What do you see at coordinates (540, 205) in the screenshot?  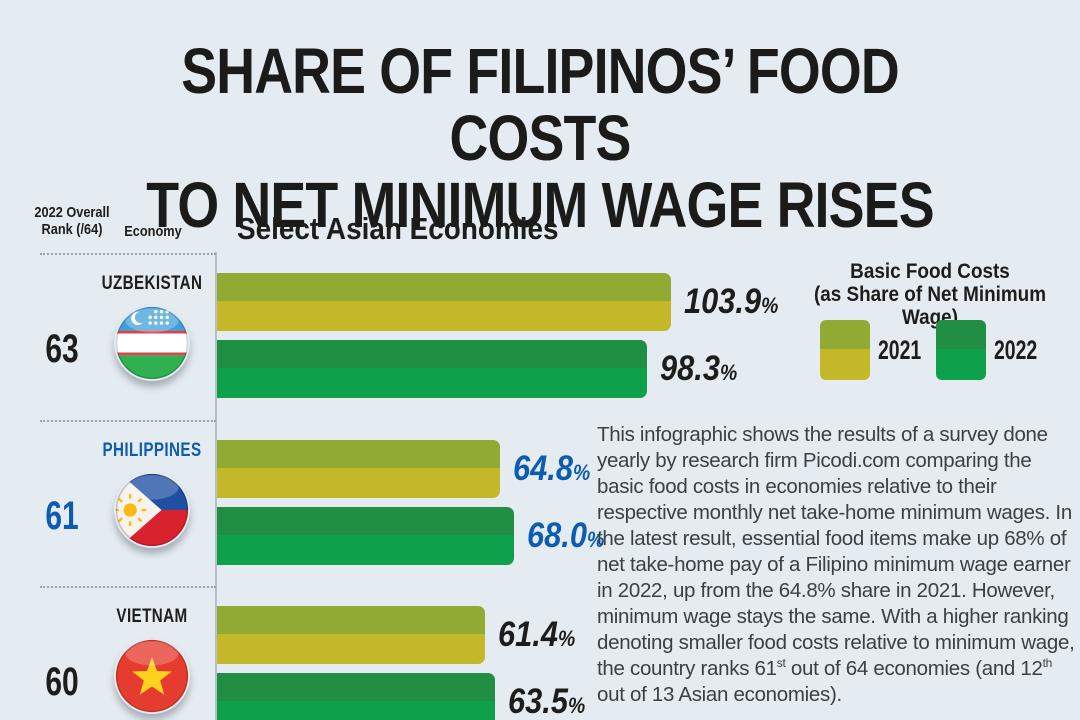 I see `page-title-line2: TO NET MINIMUM WAGE RISES` at bounding box center [540, 205].